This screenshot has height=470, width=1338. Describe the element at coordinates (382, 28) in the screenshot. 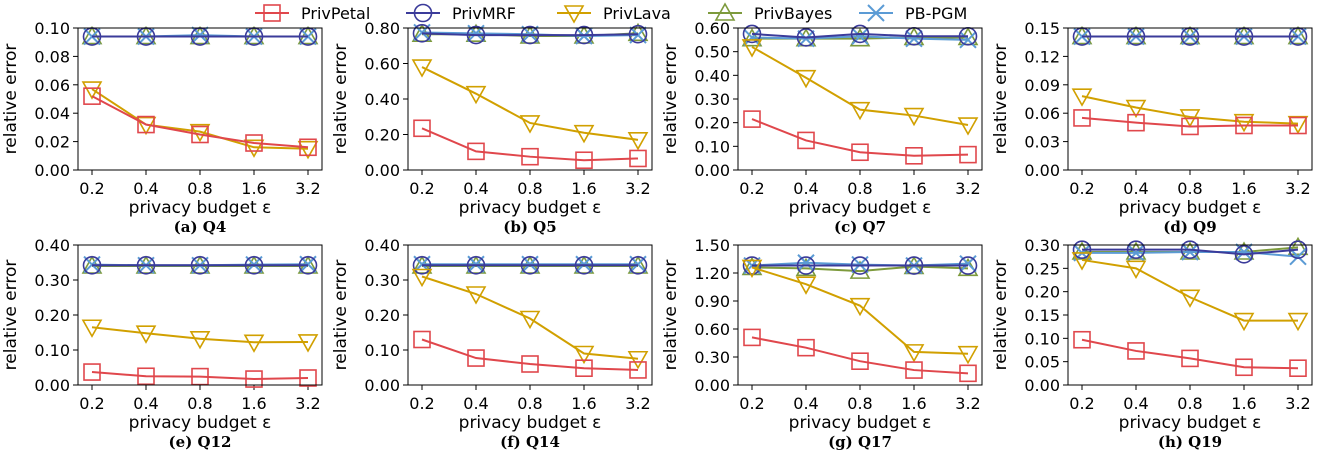

I see `y-tick-label: 0.80` at that location.